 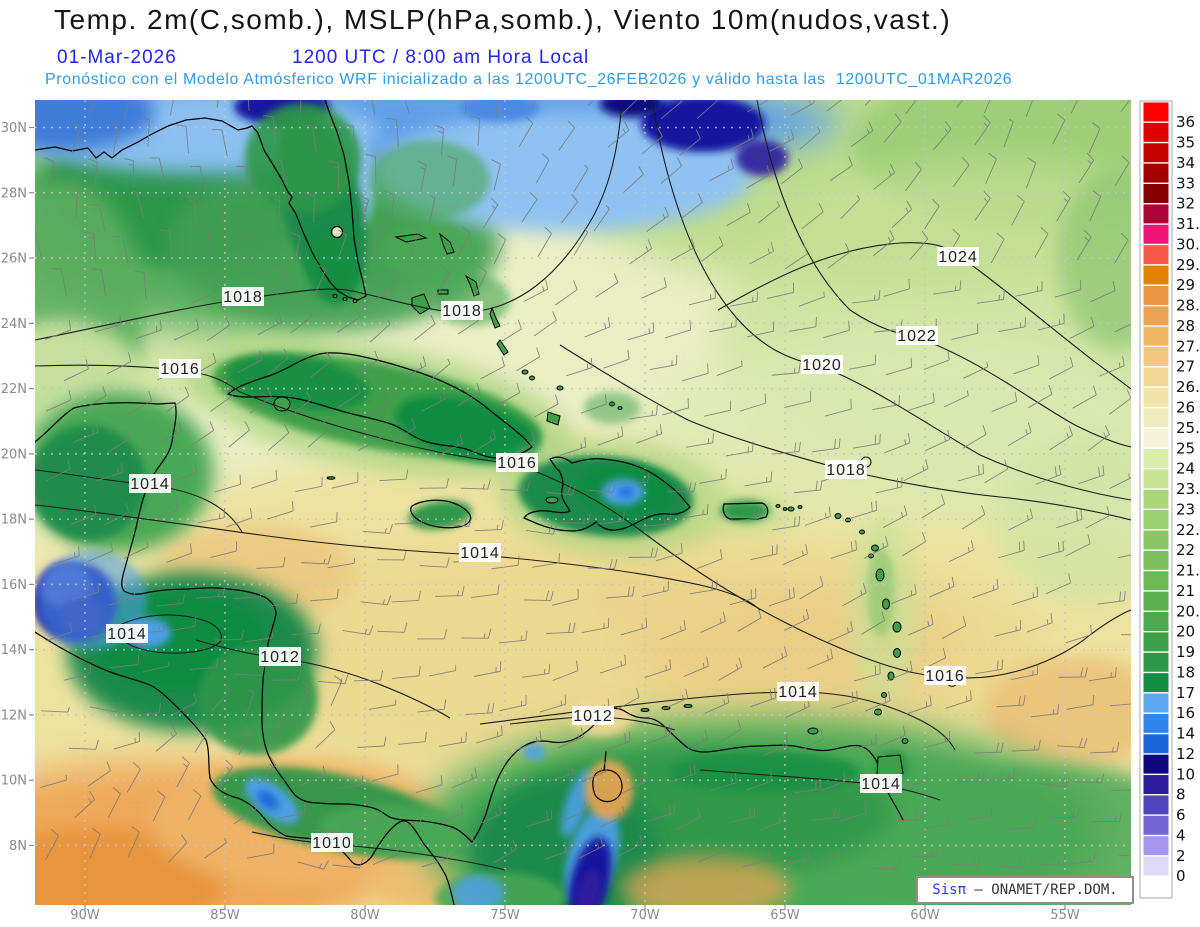 I want to click on lat-label: 10N, so click(x=14, y=781).